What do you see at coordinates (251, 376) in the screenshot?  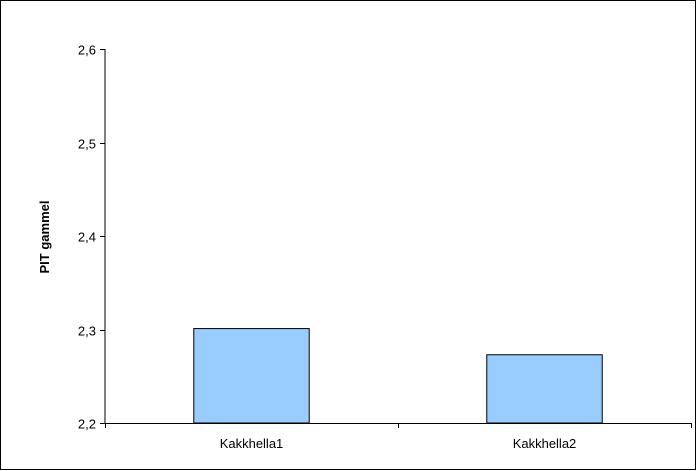 I see `bar-Kakkhella1` at bounding box center [251, 376].